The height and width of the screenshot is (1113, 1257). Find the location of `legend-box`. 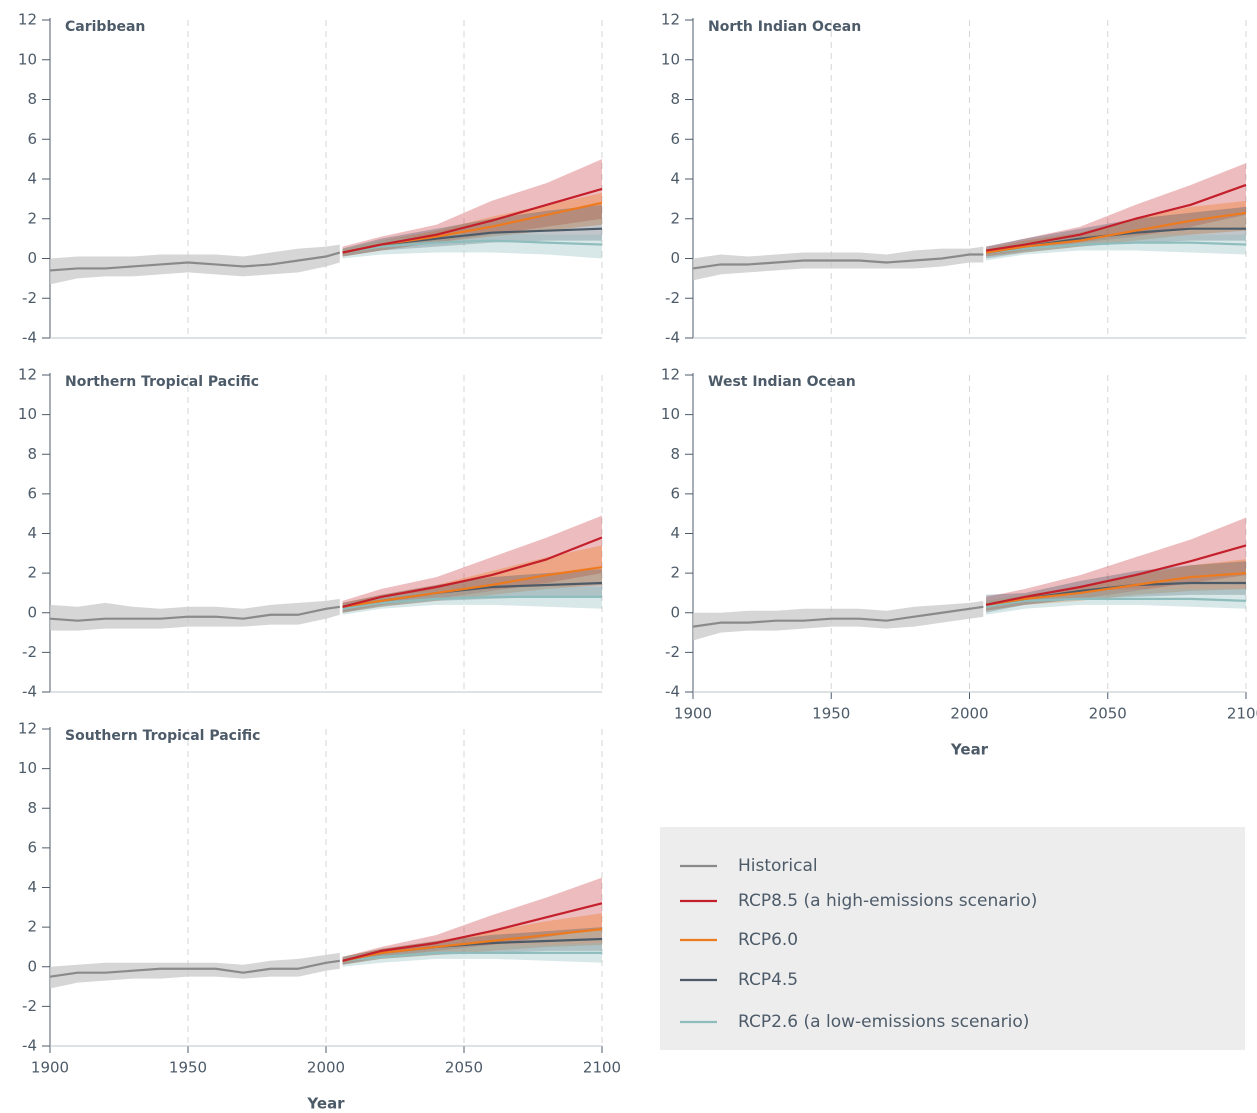

legend-box is located at coordinates (952, 938).